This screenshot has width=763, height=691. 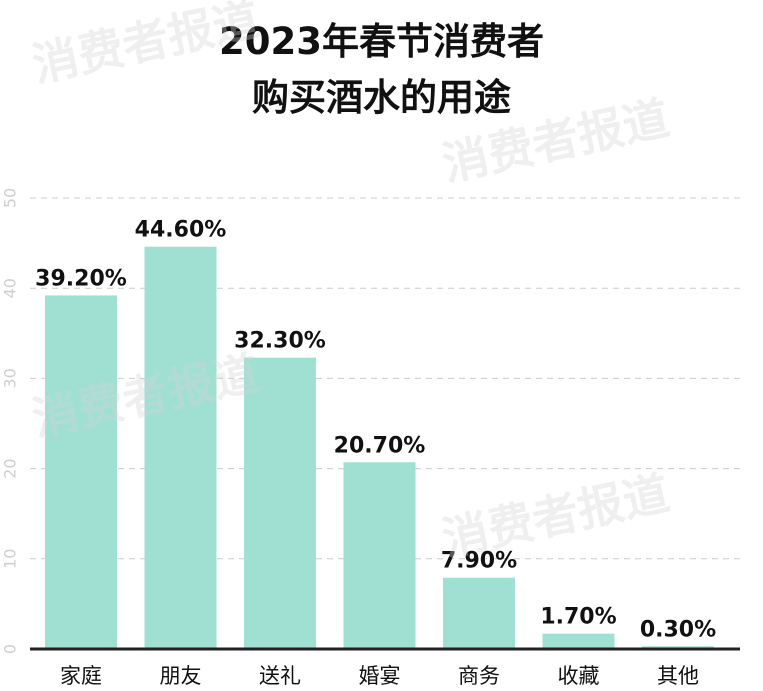 I want to click on x-tick-label: 朋友, so click(x=181, y=676).